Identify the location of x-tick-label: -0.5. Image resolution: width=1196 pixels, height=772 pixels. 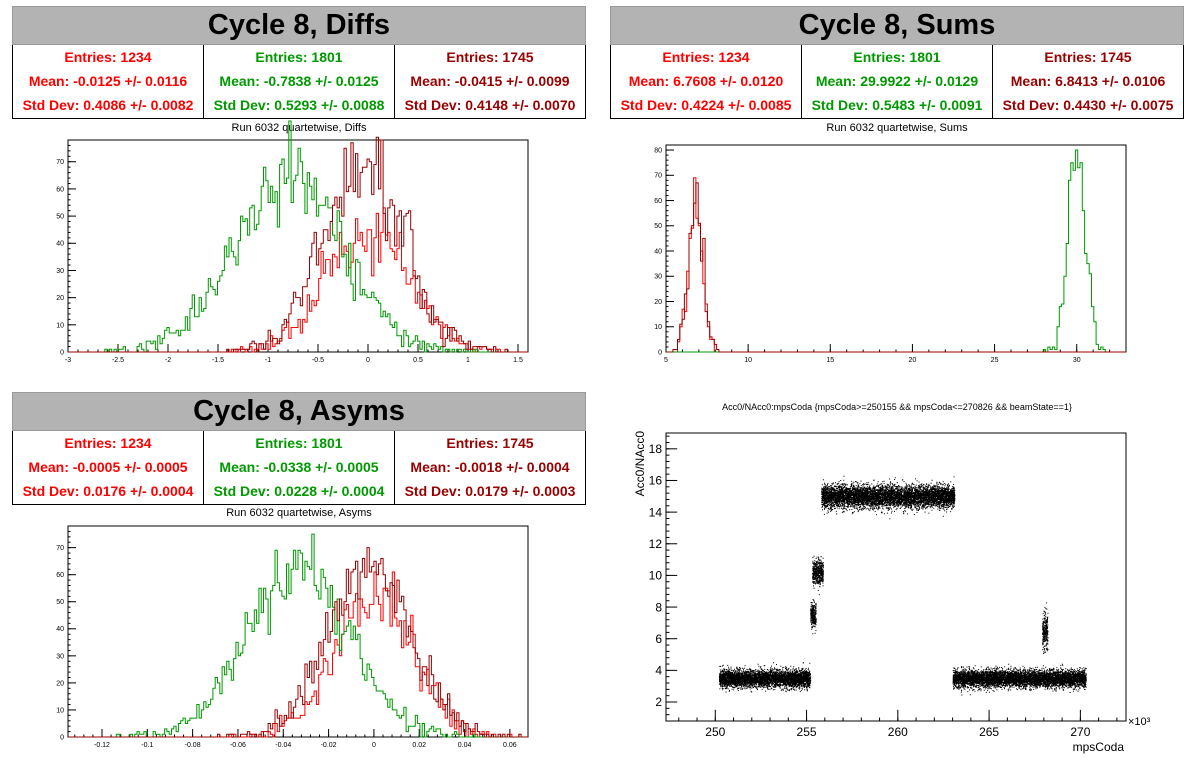
(318, 360).